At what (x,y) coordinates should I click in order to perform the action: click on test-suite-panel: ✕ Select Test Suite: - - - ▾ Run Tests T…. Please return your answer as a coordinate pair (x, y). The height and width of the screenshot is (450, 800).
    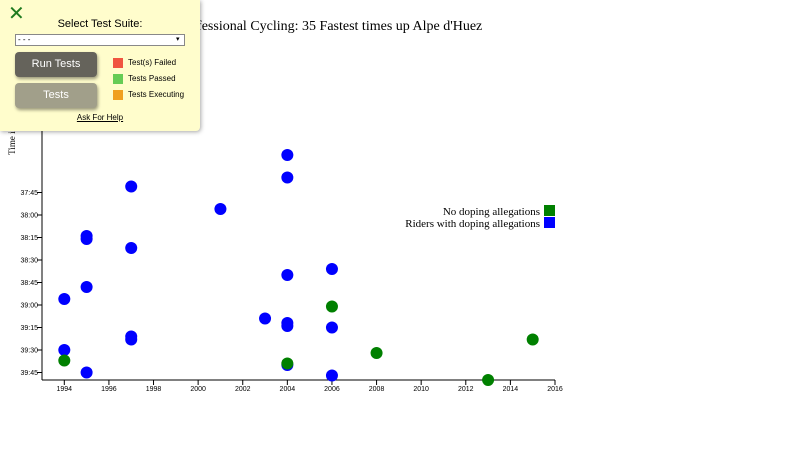
    Looking at the image, I should click on (100, 65).